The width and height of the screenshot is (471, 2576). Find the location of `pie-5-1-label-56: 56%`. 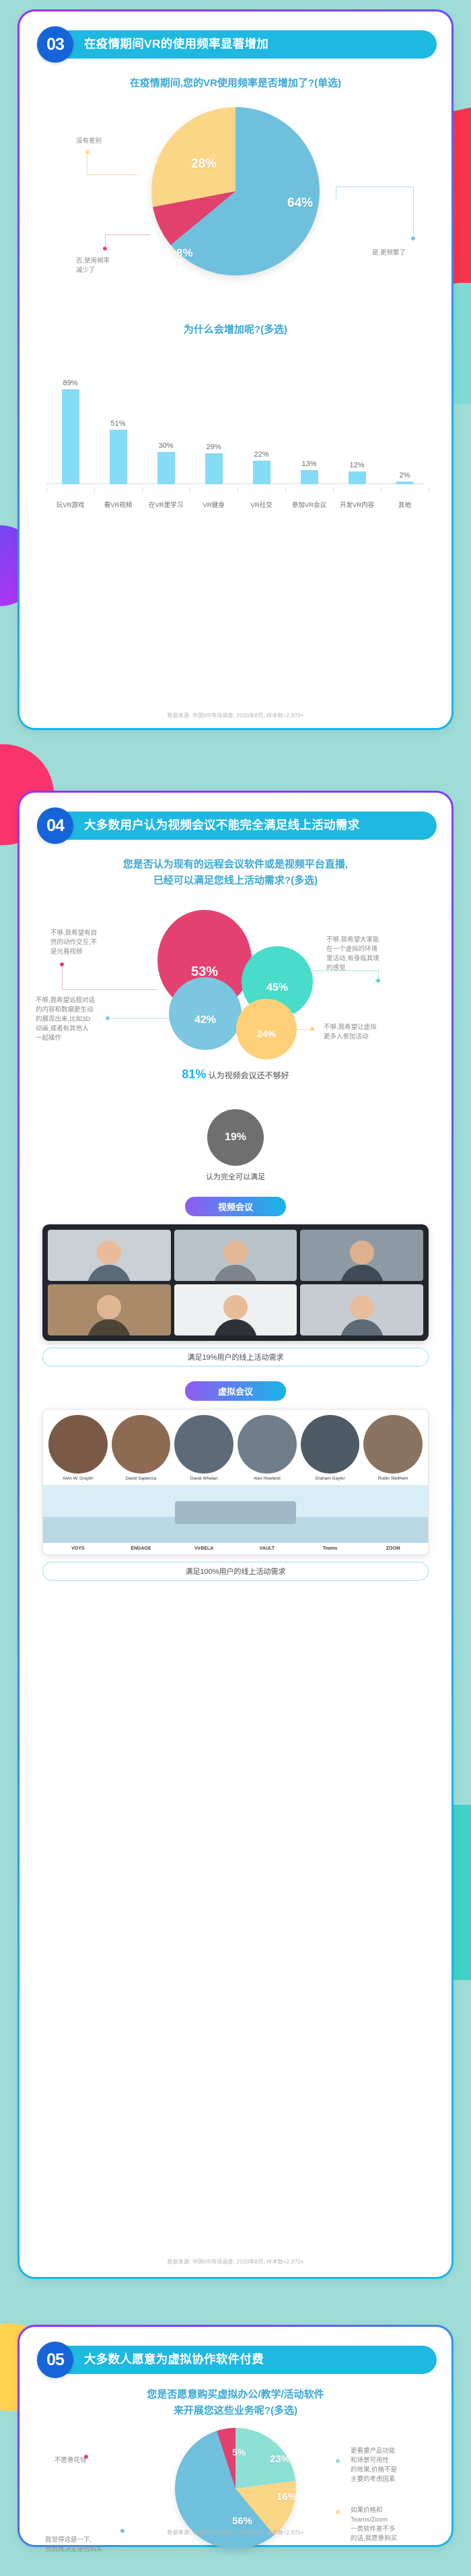

pie-5-1-label-56: 56% is located at coordinates (242, 2521).